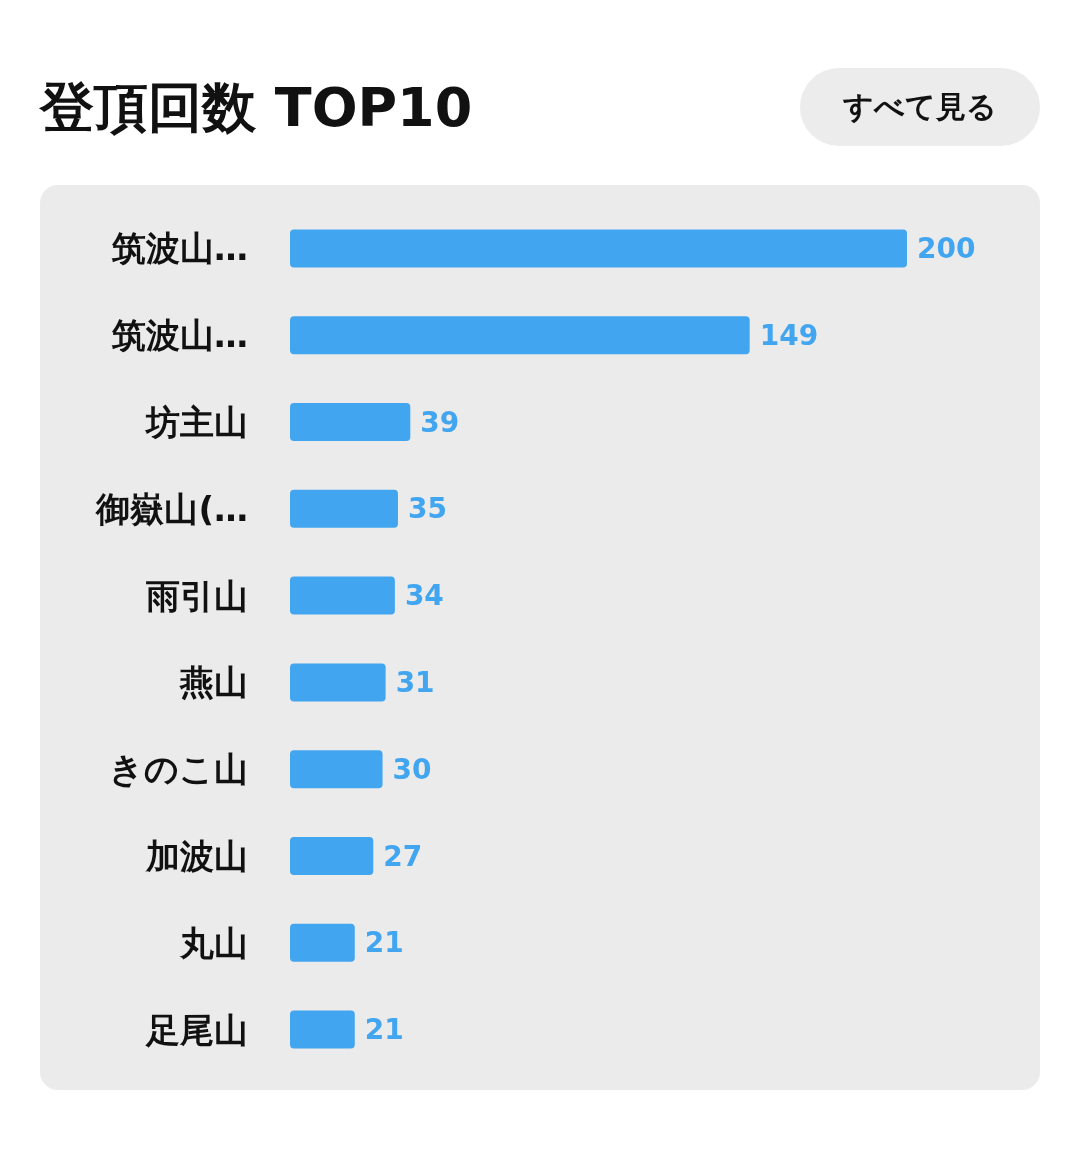 Image resolution: width=1079 pixels, height=1170 pixels. What do you see at coordinates (789, 335) in the screenshot?
I see `data-label: 149` at bounding box center [789, 335].